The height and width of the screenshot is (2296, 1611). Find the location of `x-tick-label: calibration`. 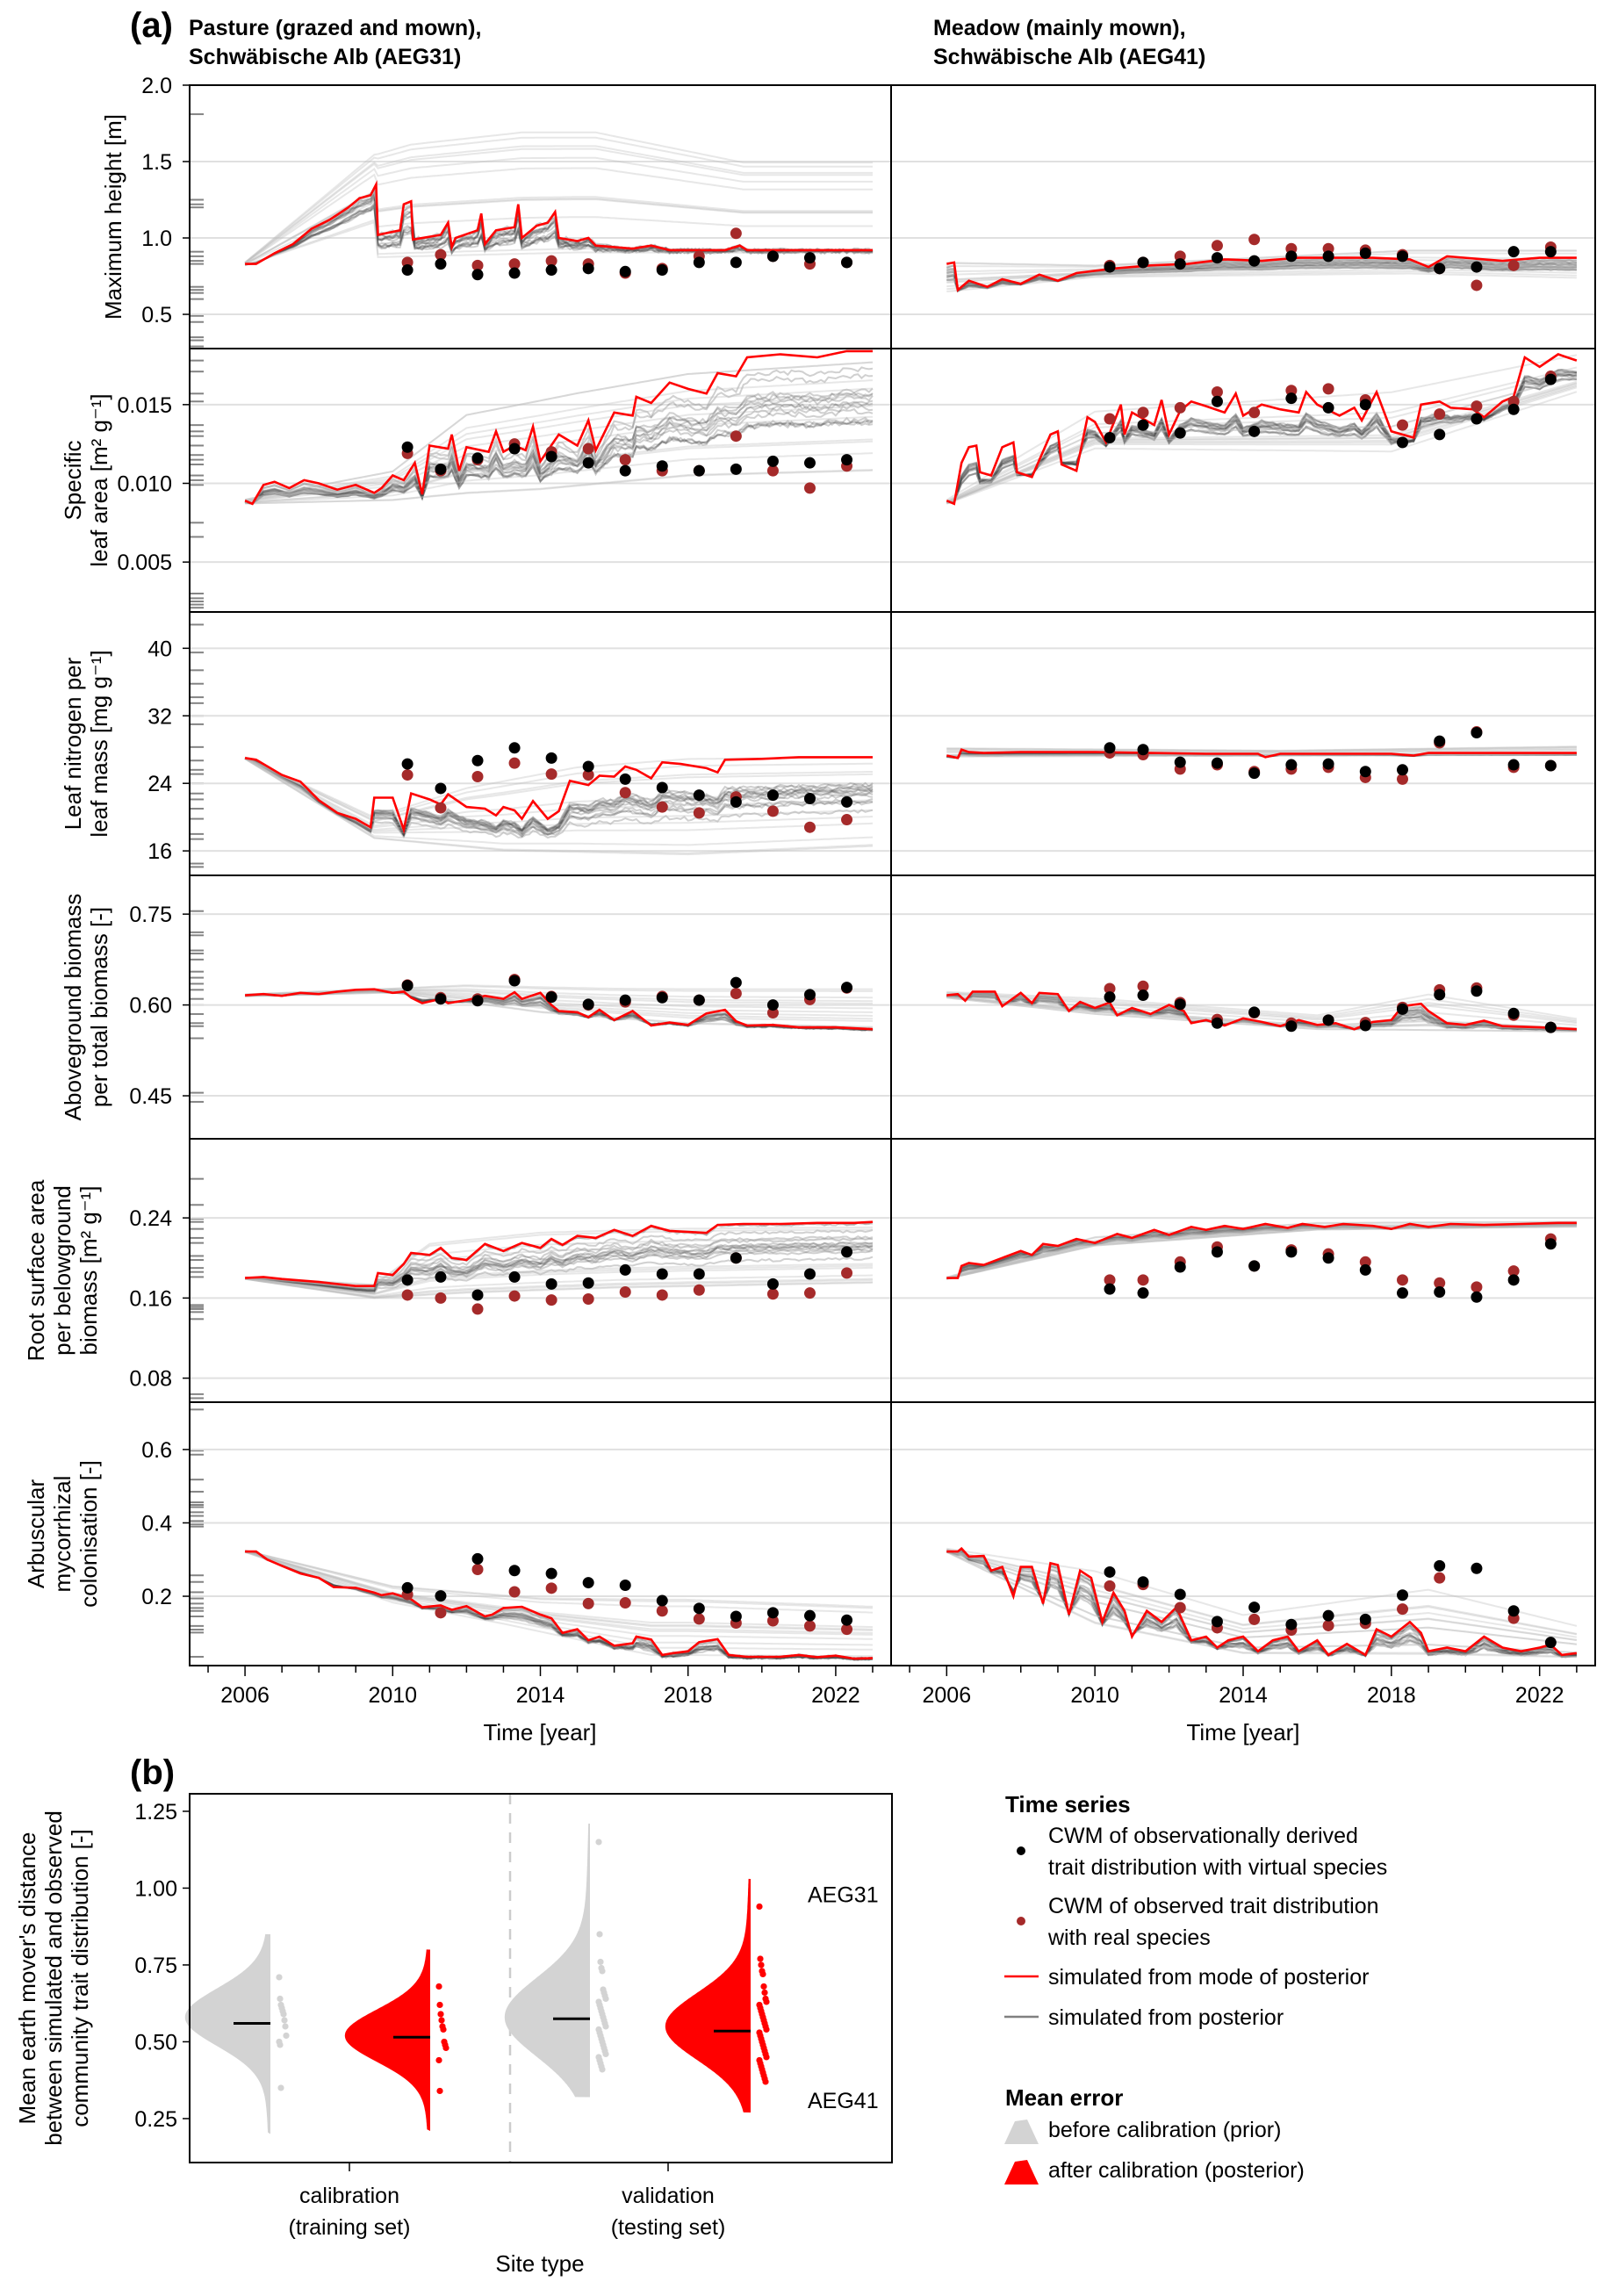

x-tick-label: calibration is located at coordinates (349, 2196).